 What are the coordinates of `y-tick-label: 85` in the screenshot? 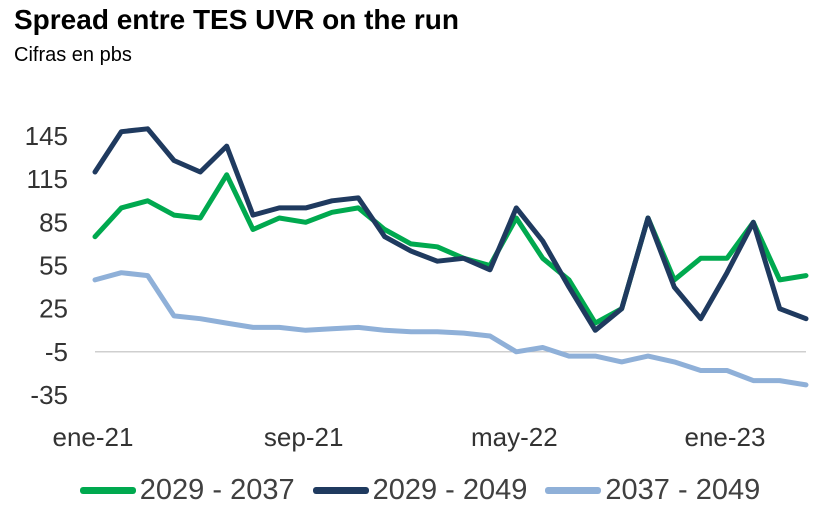 It's located at (53, 222).